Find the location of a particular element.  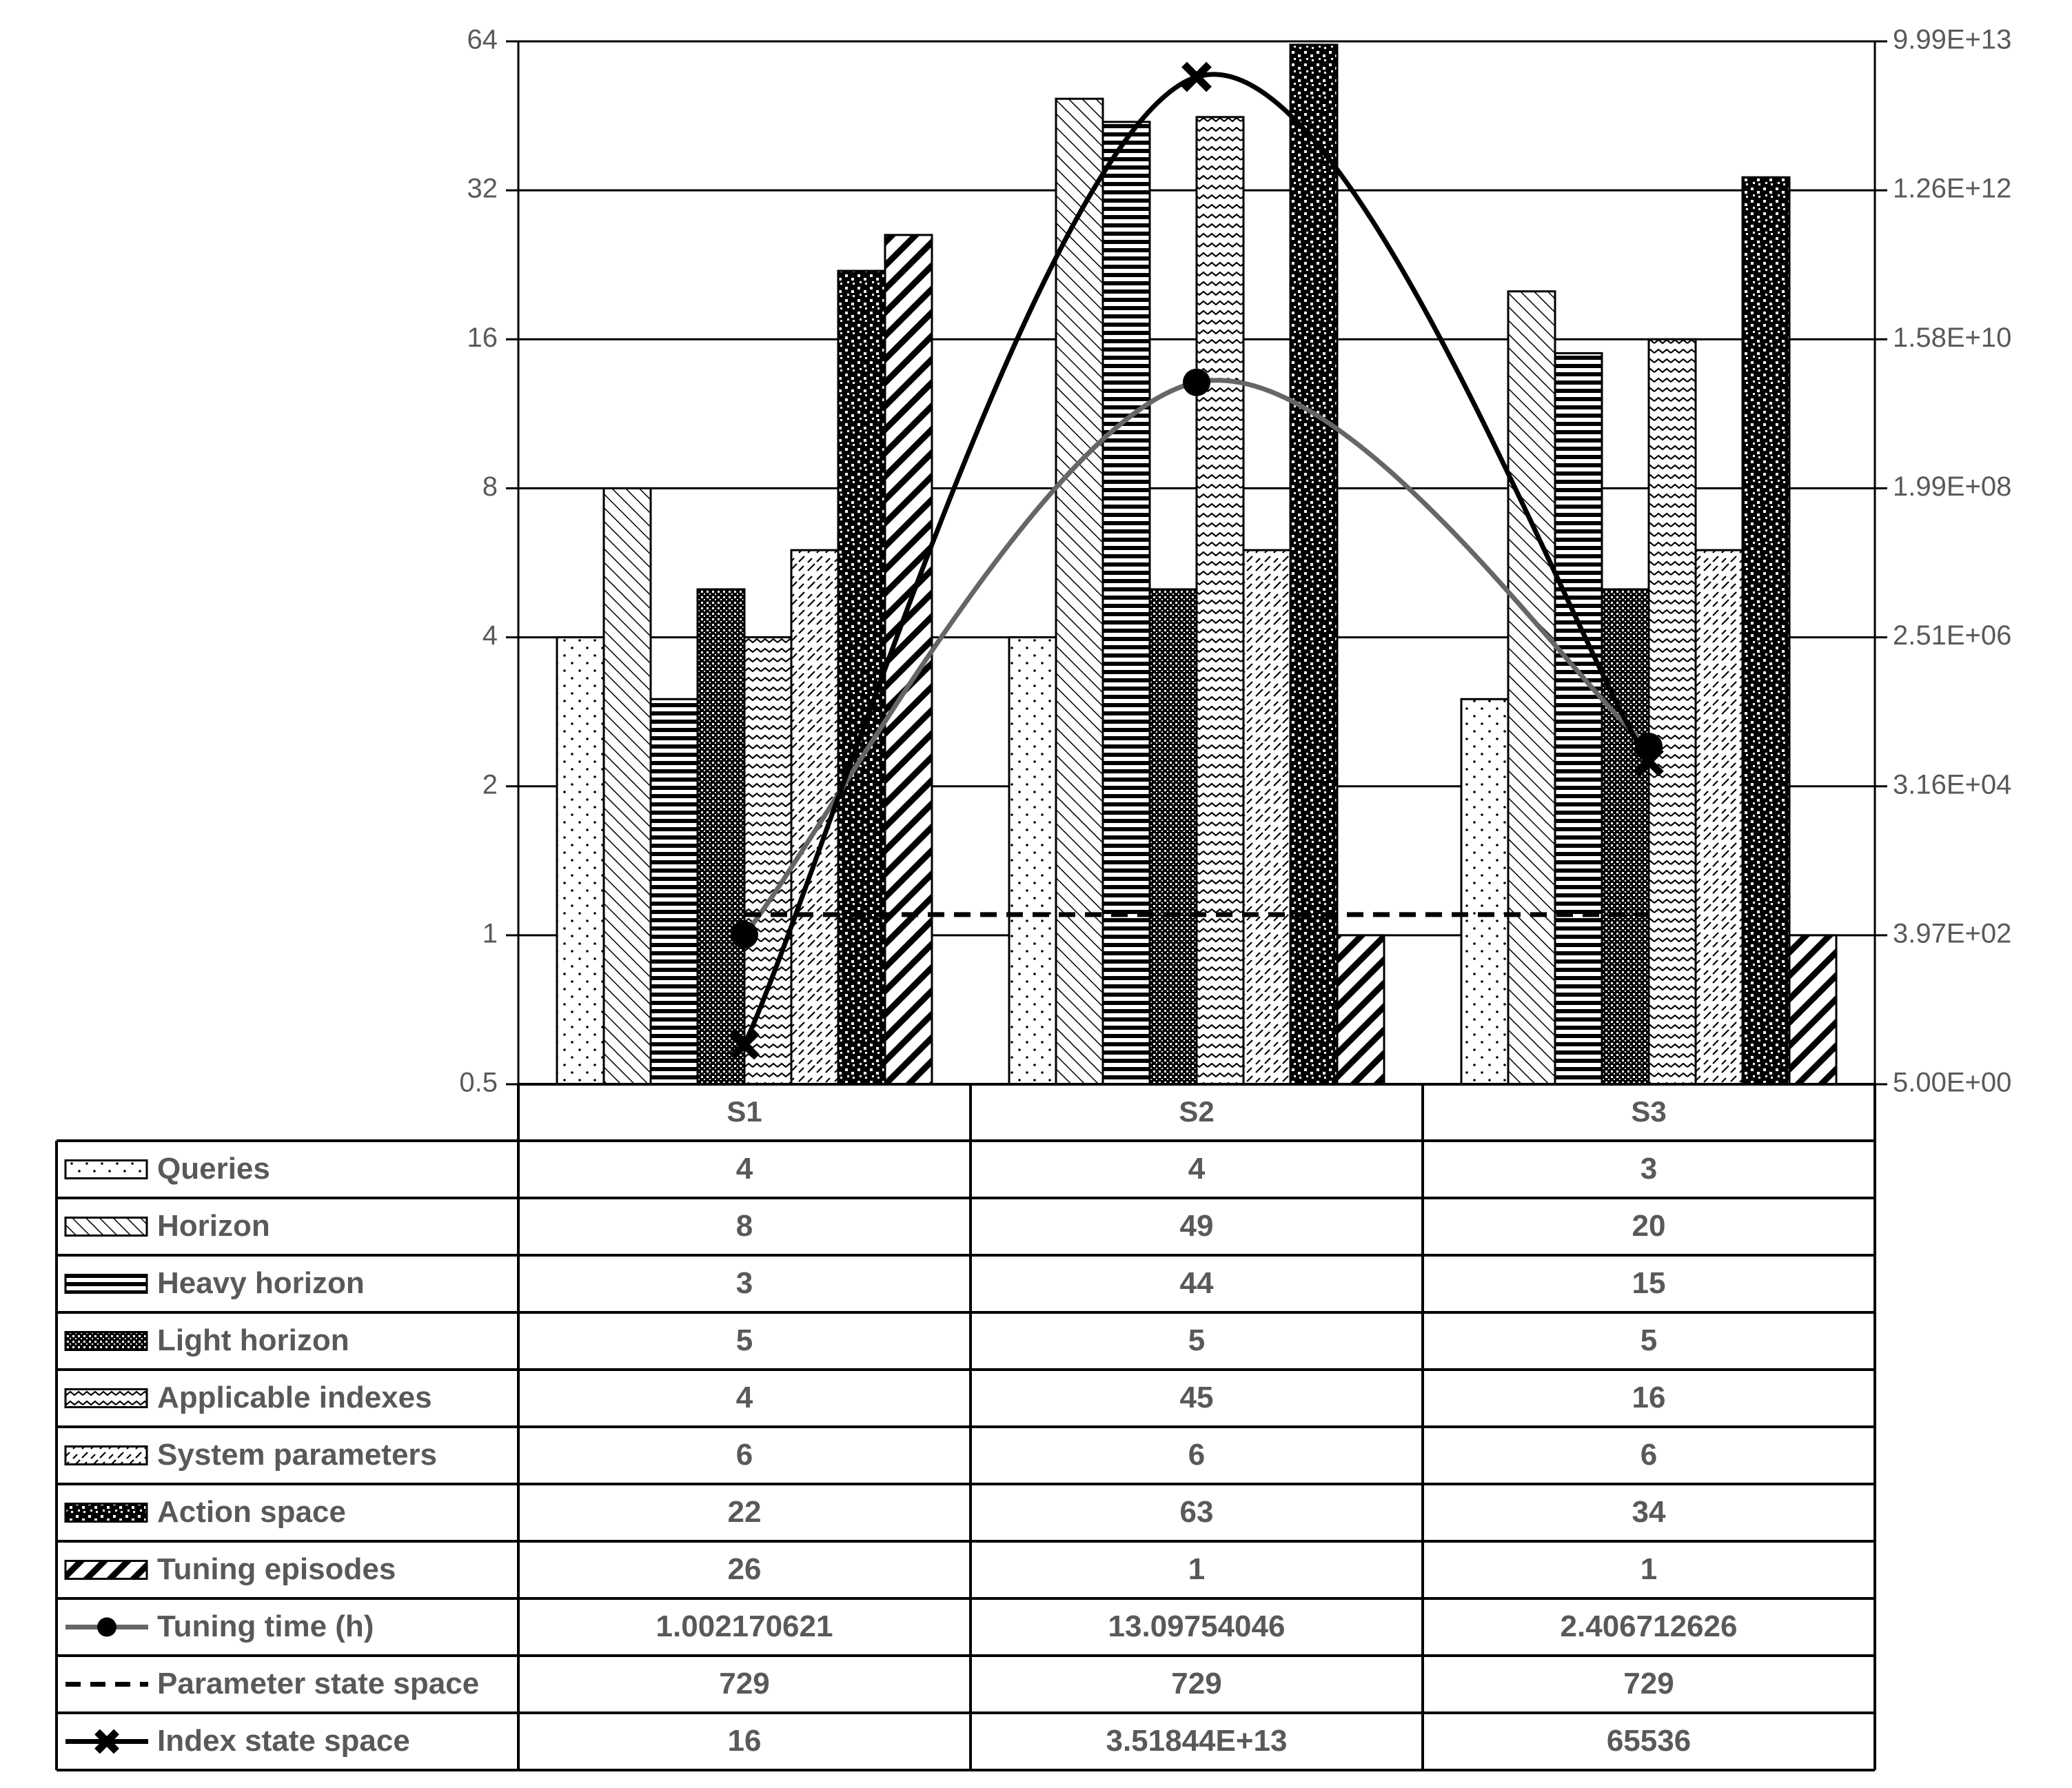

bar-action-space-s3 is located at coordinates (1766, 631).